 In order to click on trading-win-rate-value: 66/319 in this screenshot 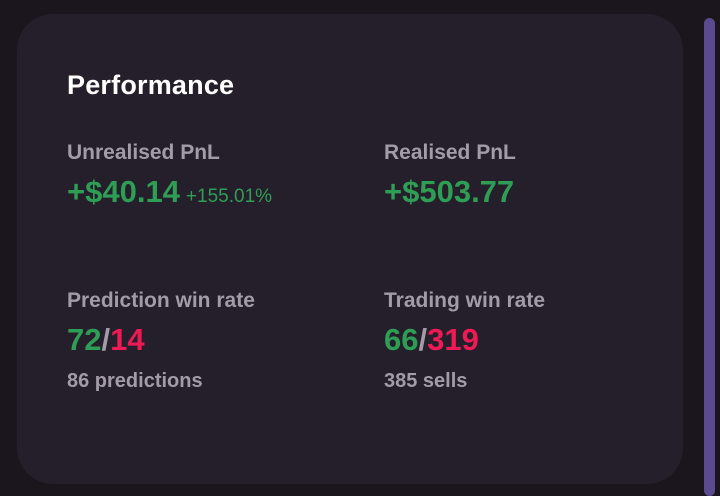, I will do `click(464, 340)`.